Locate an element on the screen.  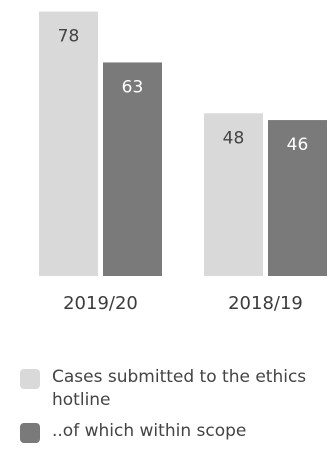
category-label-2018-19: 2018/19 is located at coordinates (265, 303).